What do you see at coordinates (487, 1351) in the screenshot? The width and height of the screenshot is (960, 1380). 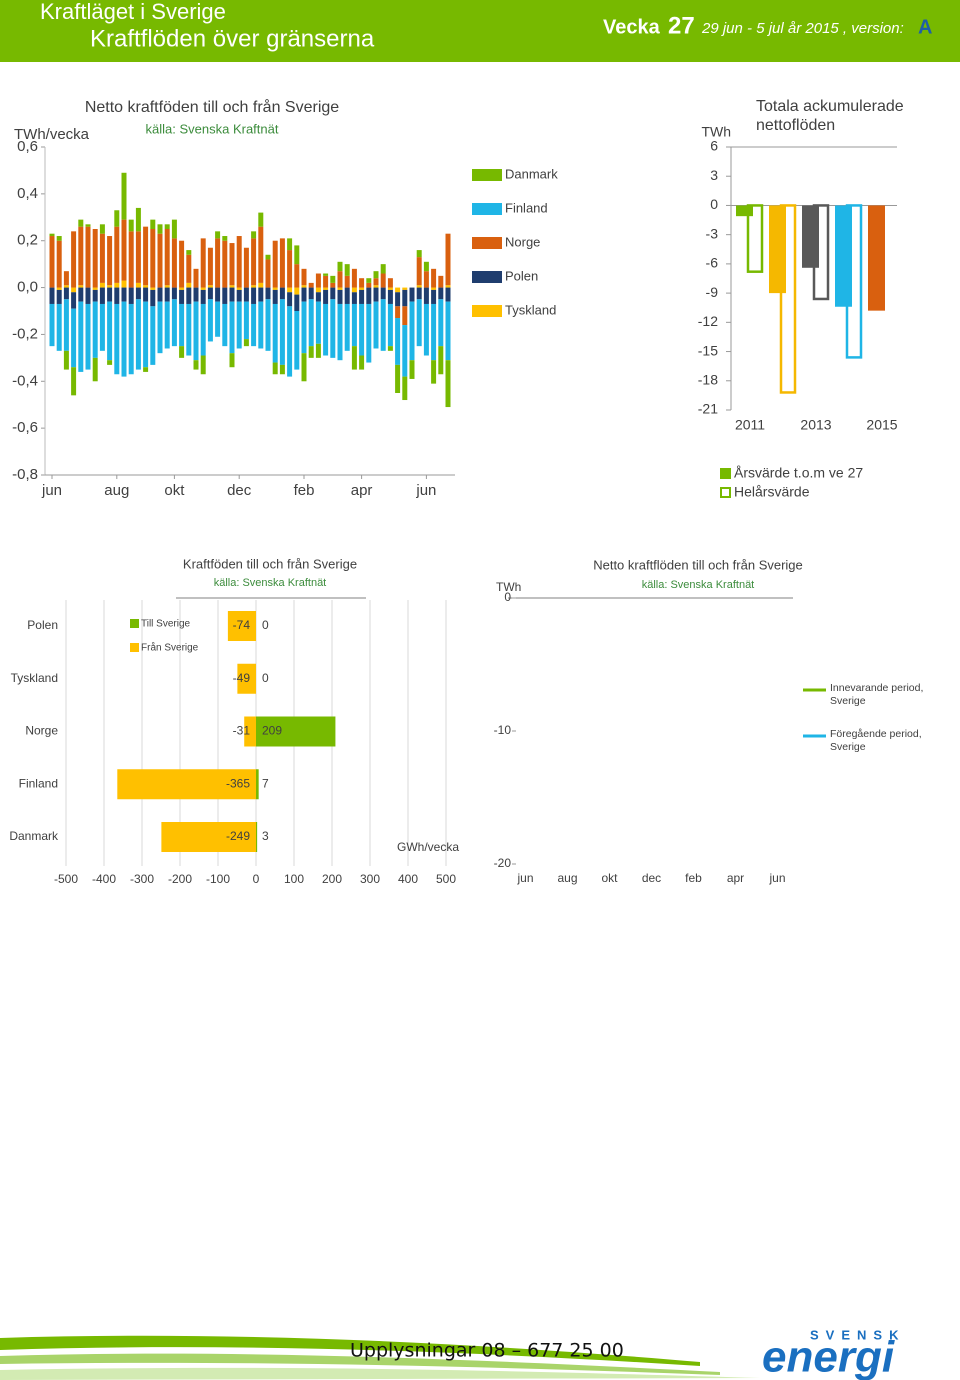 I see `footer-contact: Upplysningar 08 – 677 25 00` at bounding box center [487, 1351].